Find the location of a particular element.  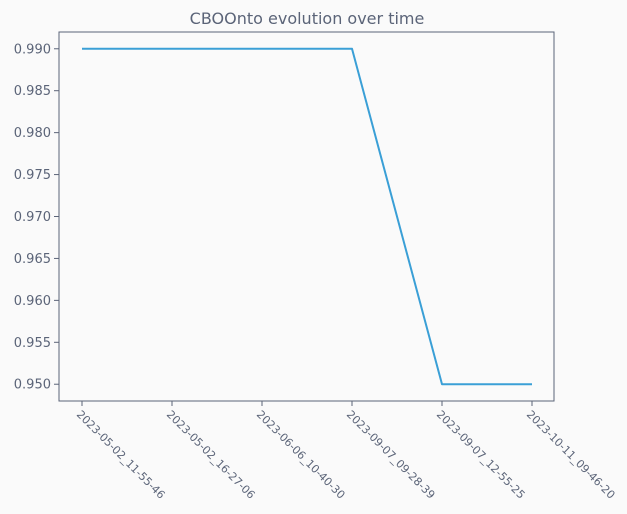

y-tick-label: 0.970 is located at coordinates (32, 217).